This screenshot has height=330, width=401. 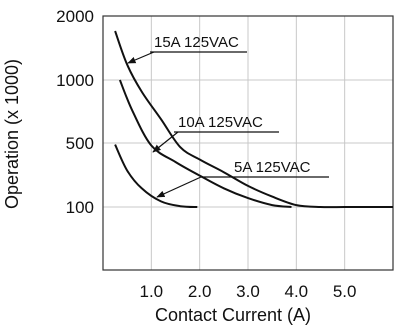 I want to click on y-axis-ticks: 2000 1000 500 100, so click(x=75, y=112).